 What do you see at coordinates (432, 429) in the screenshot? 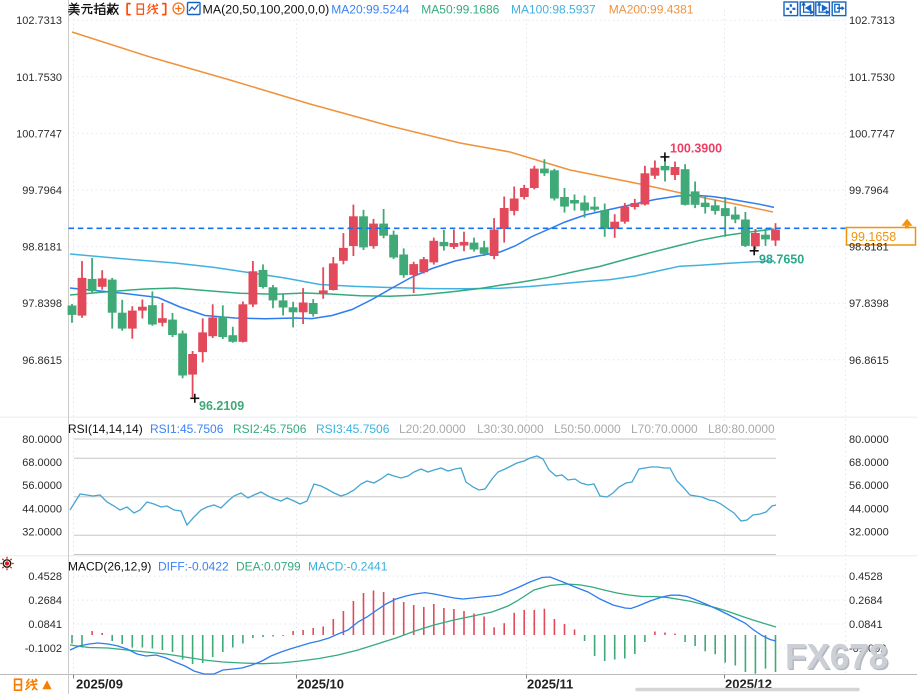
I see `svg-text: L20:20.0000` at bounding box center [432, 429].